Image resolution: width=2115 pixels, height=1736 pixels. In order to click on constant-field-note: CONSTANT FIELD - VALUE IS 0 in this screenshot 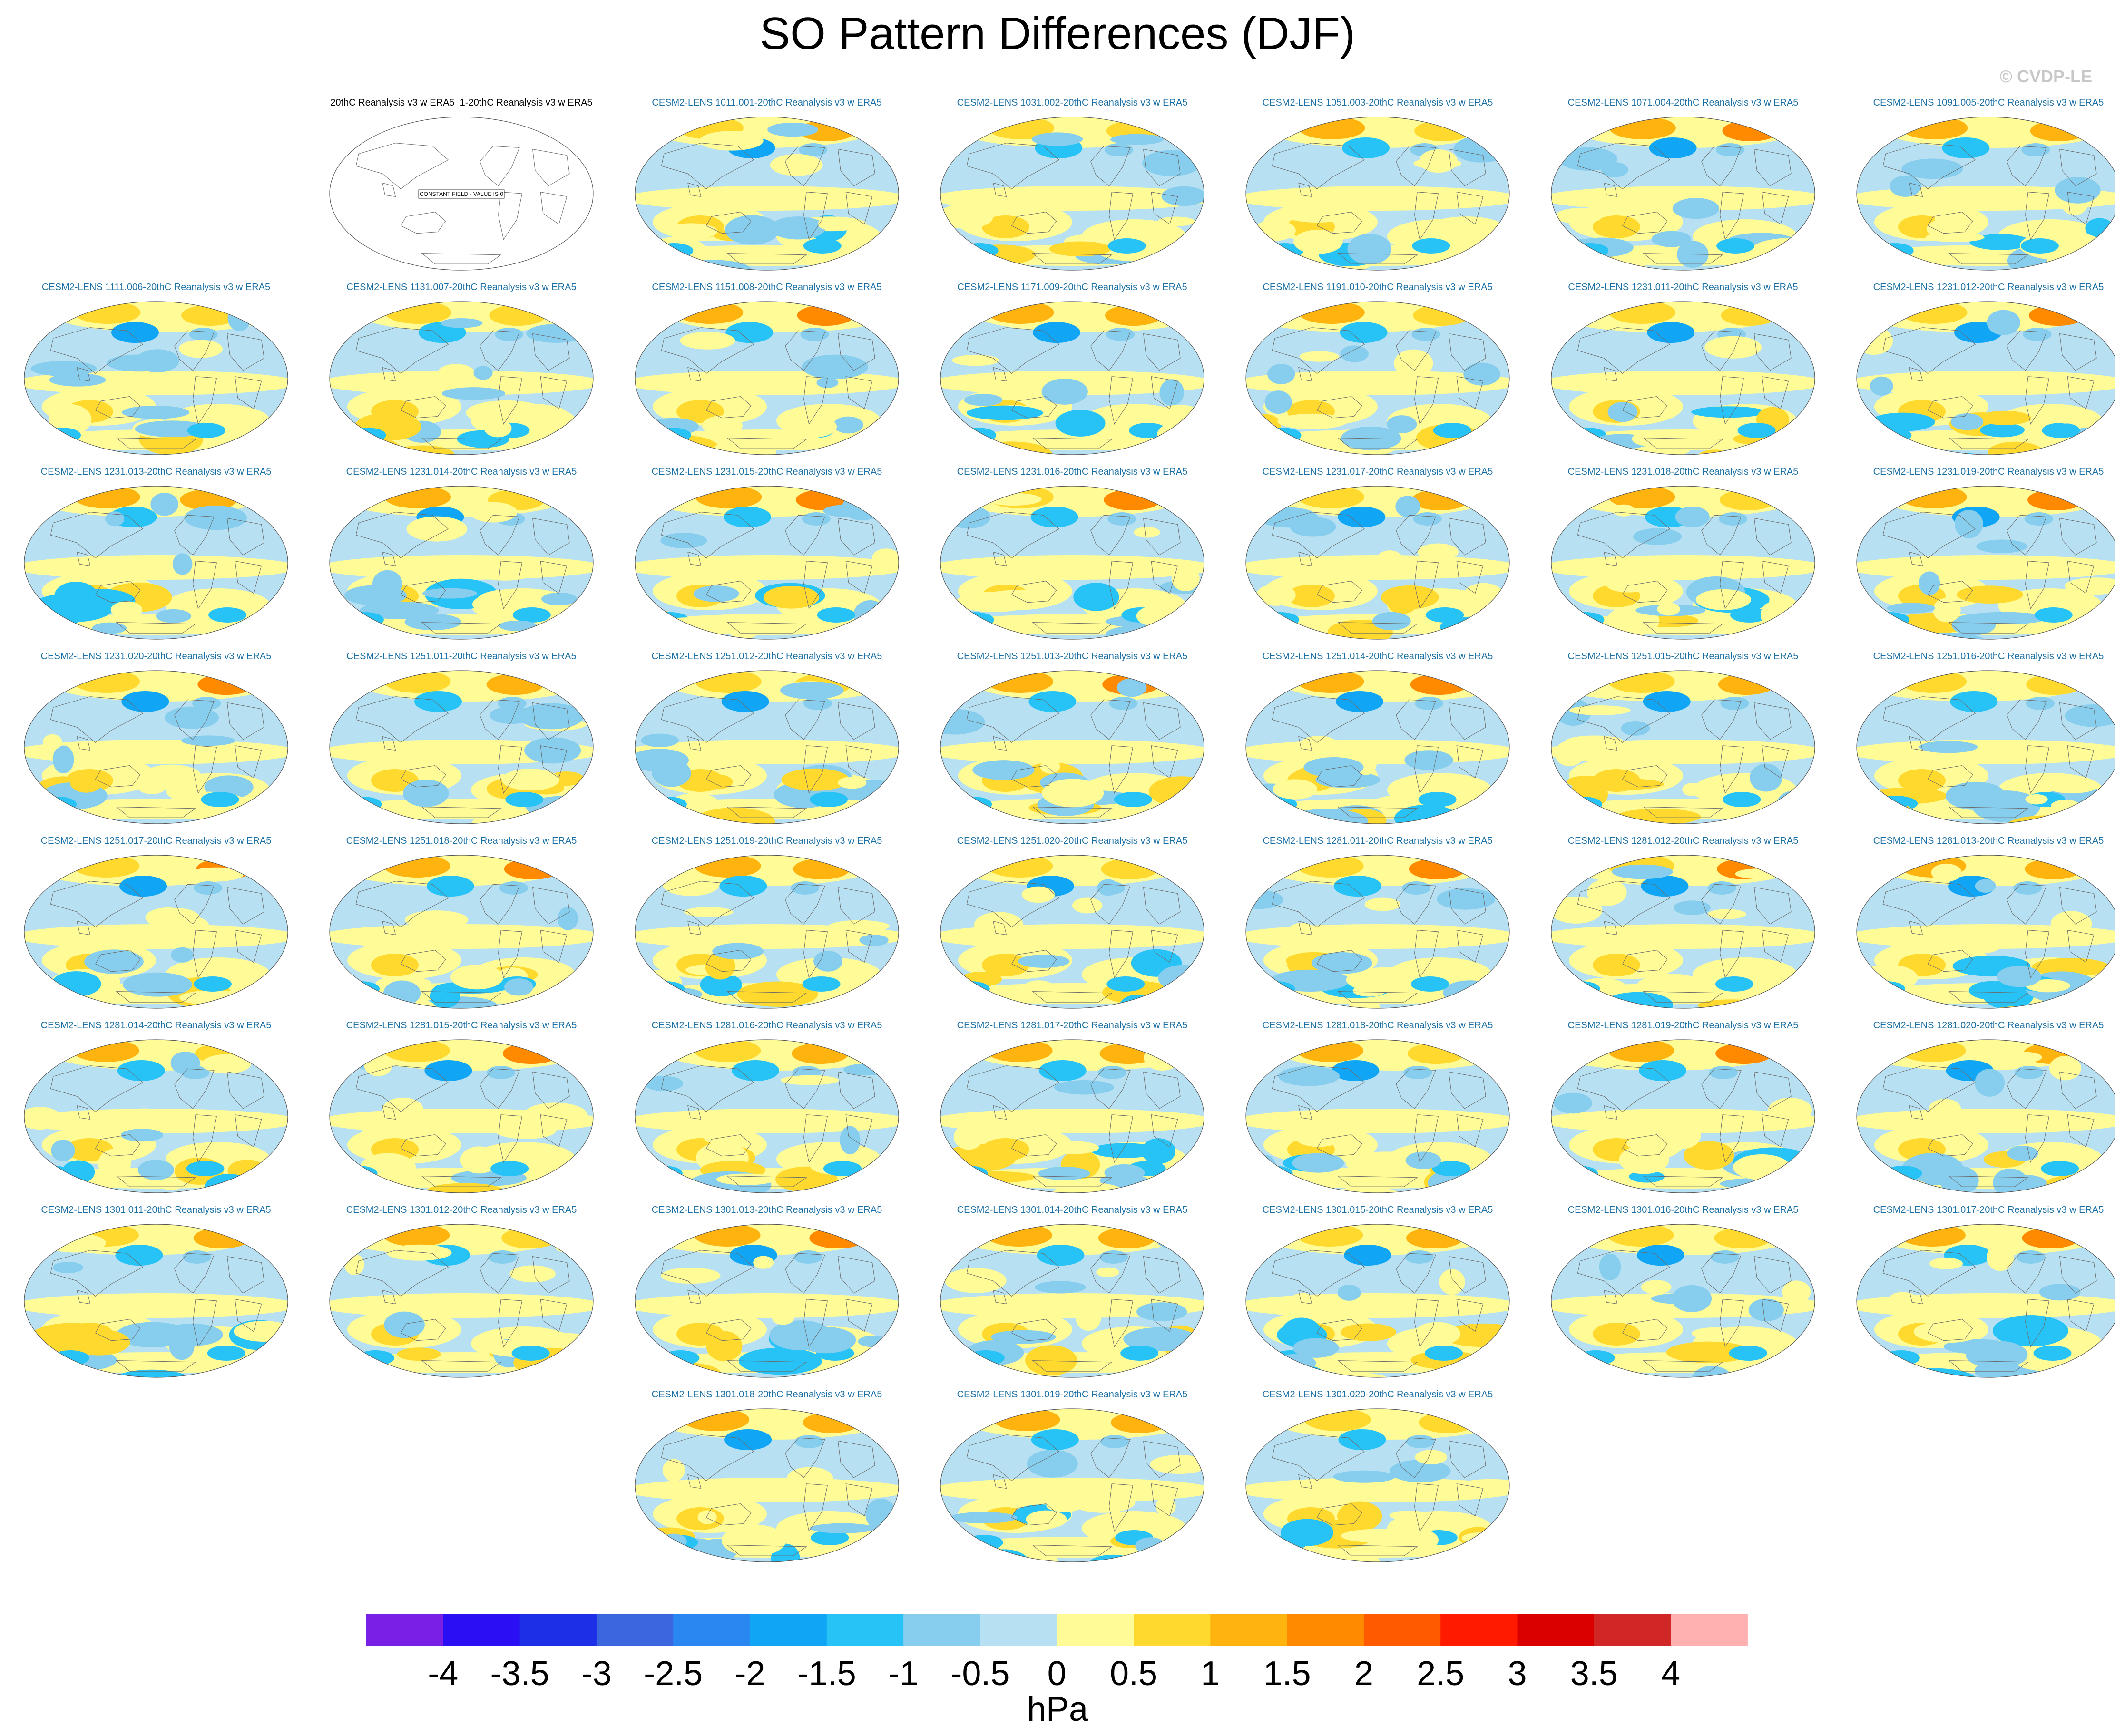, I will do `click(462, 194)`.